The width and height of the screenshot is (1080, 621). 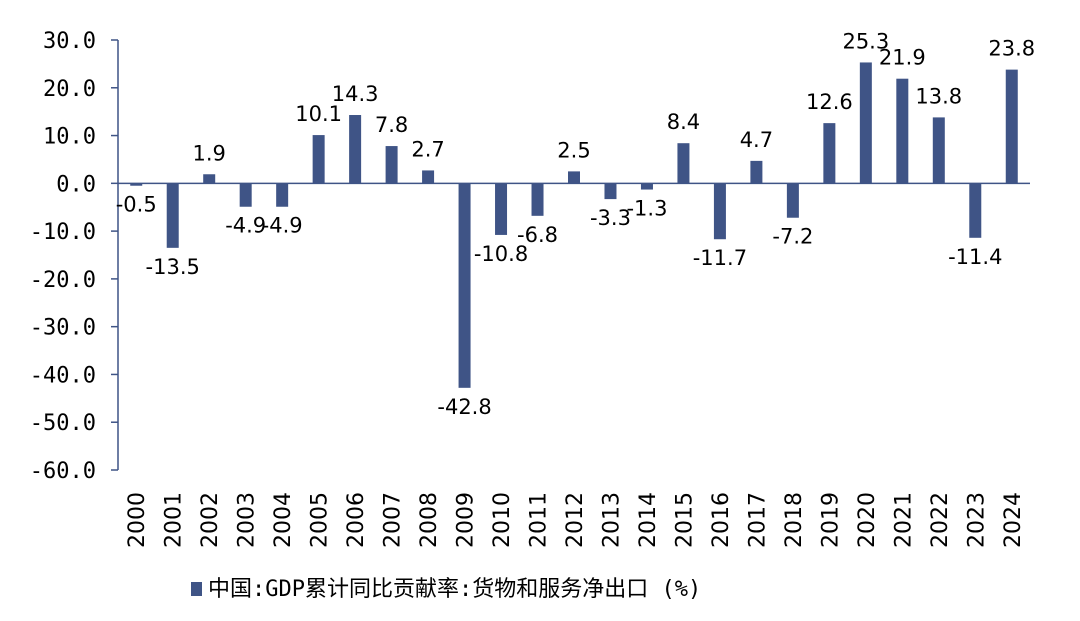 I want to click on bar-2000, so click(x=136, y=184).